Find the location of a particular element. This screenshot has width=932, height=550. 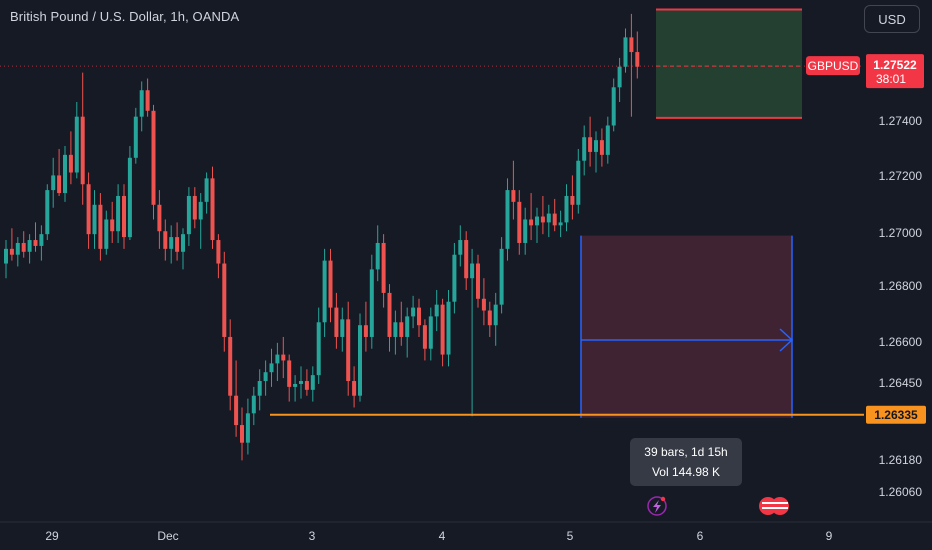

currency-button: USD is located at coordinates (892, 19).